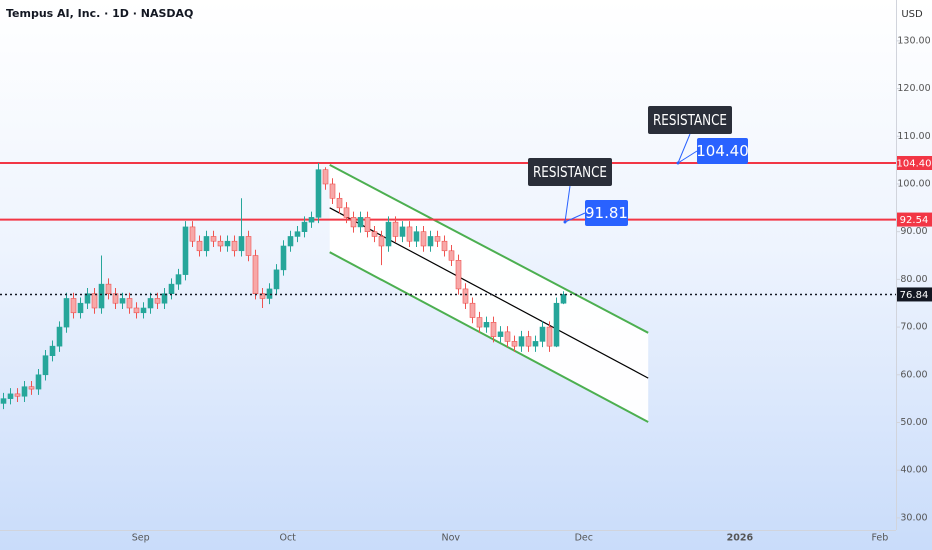 The image size is (932, 550). I want to click on level-label-bg, so click(914, 162).